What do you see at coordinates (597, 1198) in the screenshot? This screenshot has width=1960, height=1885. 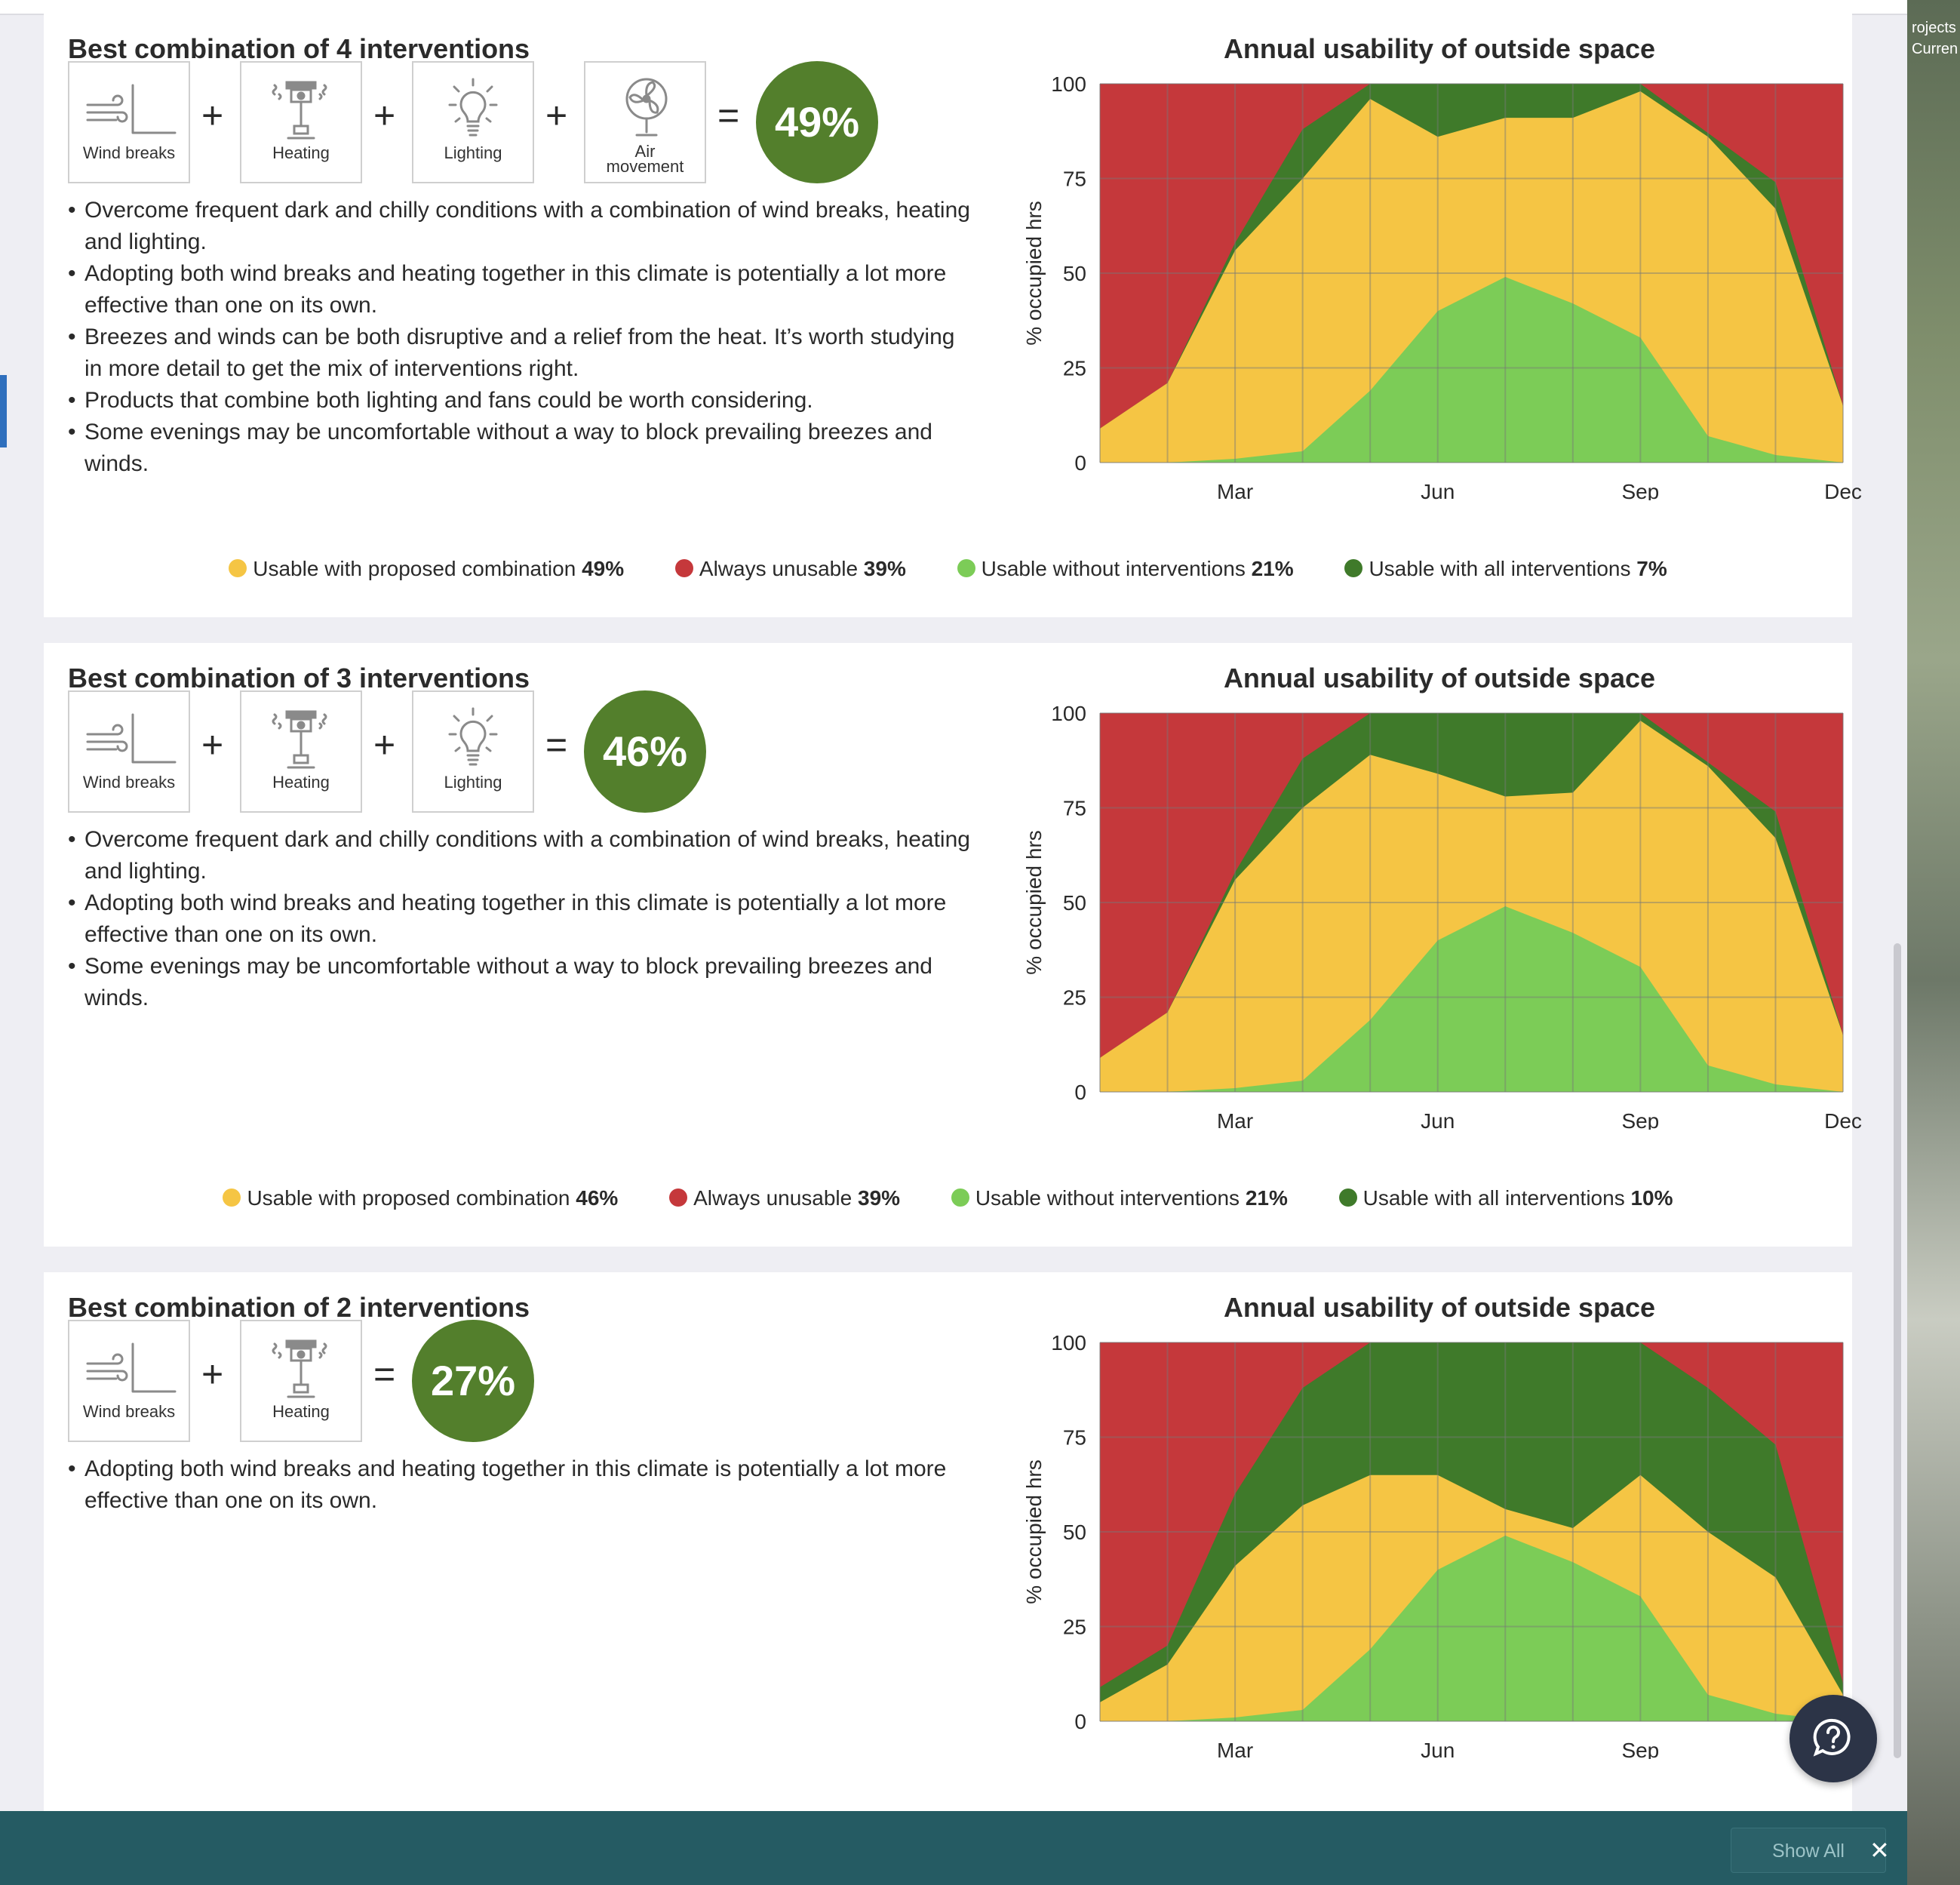 I see `legend-value: 46%` at bounding box center [597, 1198].